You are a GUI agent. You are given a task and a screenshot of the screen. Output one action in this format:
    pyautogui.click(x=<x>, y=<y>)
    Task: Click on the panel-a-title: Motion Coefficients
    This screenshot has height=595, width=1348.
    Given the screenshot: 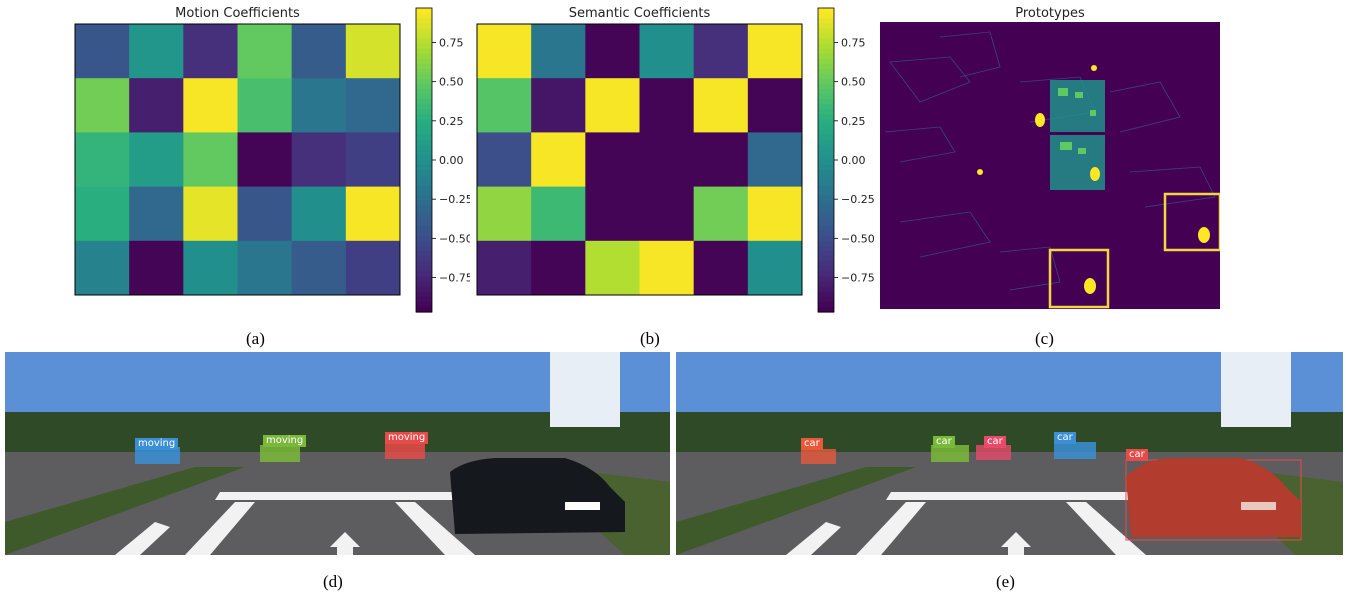 What is the action you would take?
    pyautogui.click(x=237, y=13)
    